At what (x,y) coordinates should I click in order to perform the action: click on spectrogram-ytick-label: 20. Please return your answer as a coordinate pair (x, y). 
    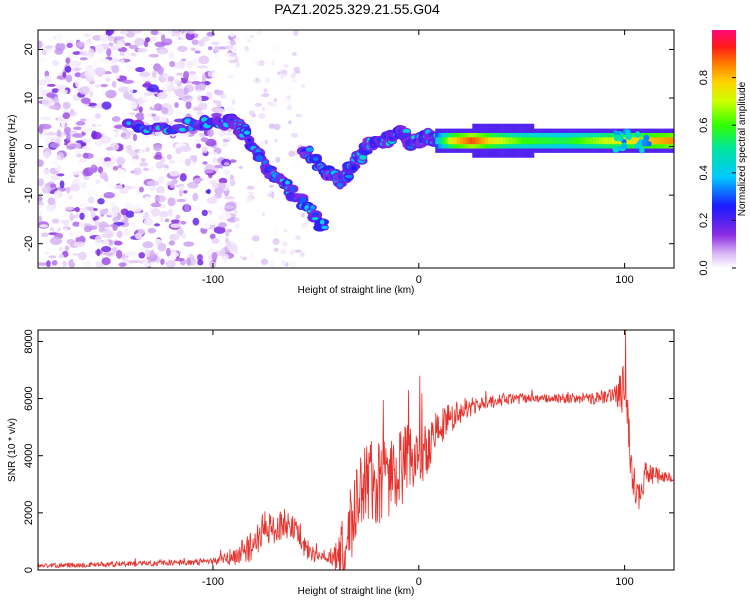
    Looking at the image, I should click on (29, 49).